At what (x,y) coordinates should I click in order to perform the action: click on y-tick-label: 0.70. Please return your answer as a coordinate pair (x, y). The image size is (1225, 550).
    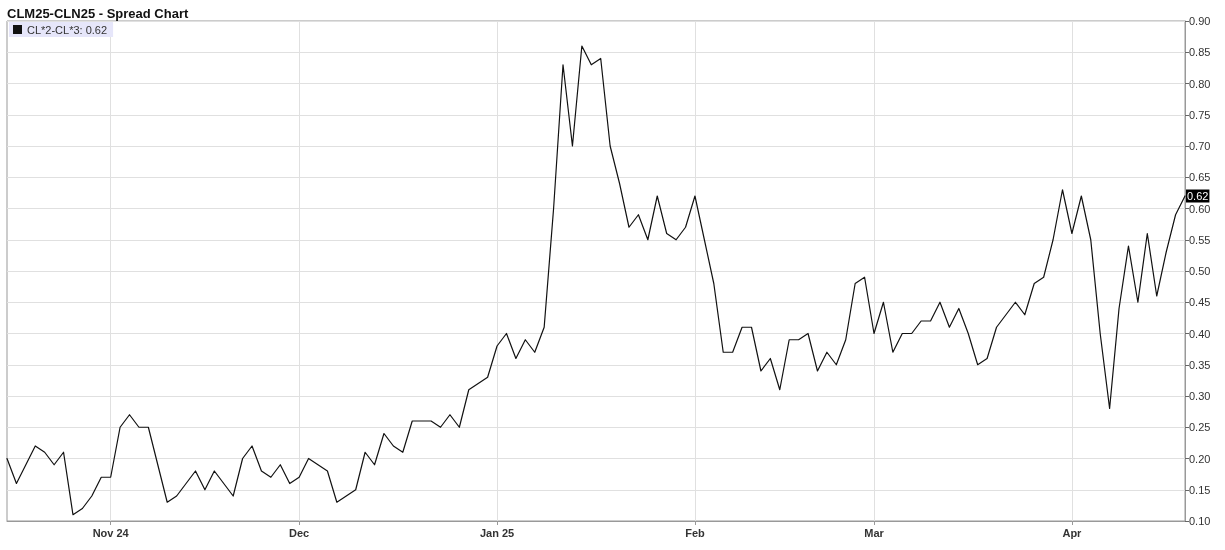
    Looking at the image, I should click on (1200, 146).